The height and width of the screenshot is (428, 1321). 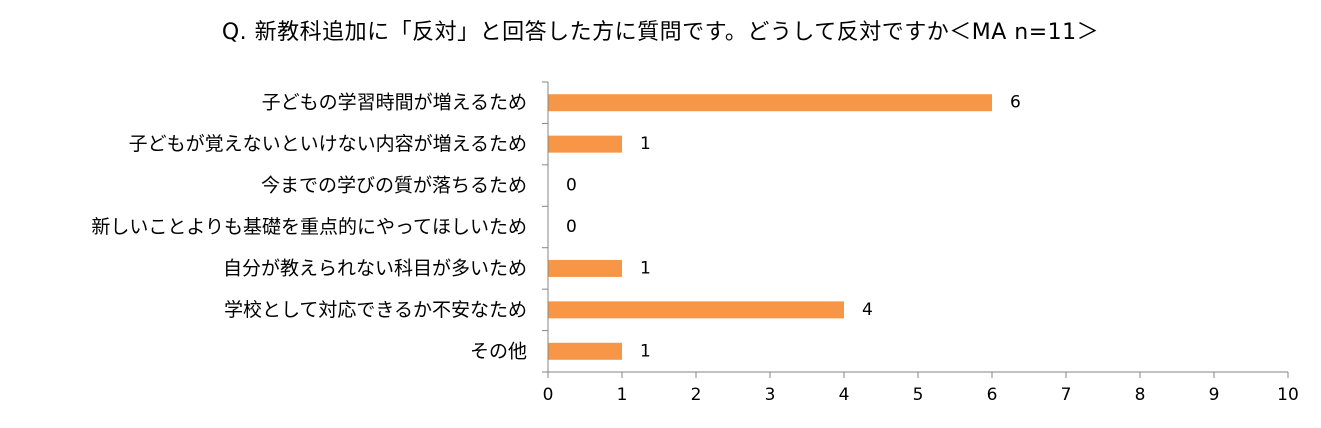 I want to click on x-tick-label: 9, so click(x=1214, y=395).